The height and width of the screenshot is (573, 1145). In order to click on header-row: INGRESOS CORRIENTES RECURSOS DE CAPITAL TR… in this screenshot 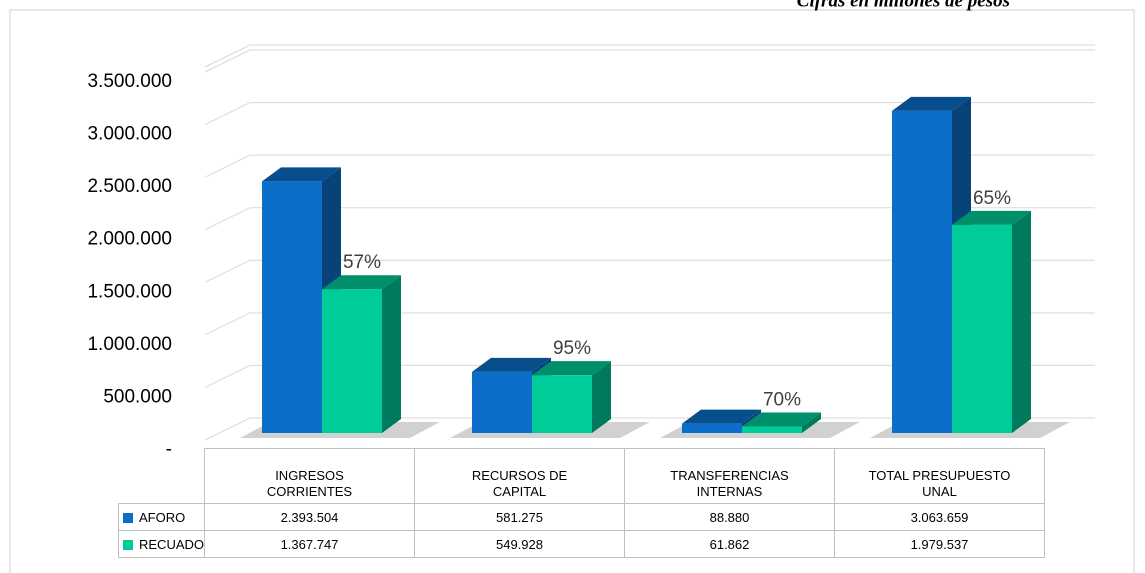, I will do `click(581, 476)`.